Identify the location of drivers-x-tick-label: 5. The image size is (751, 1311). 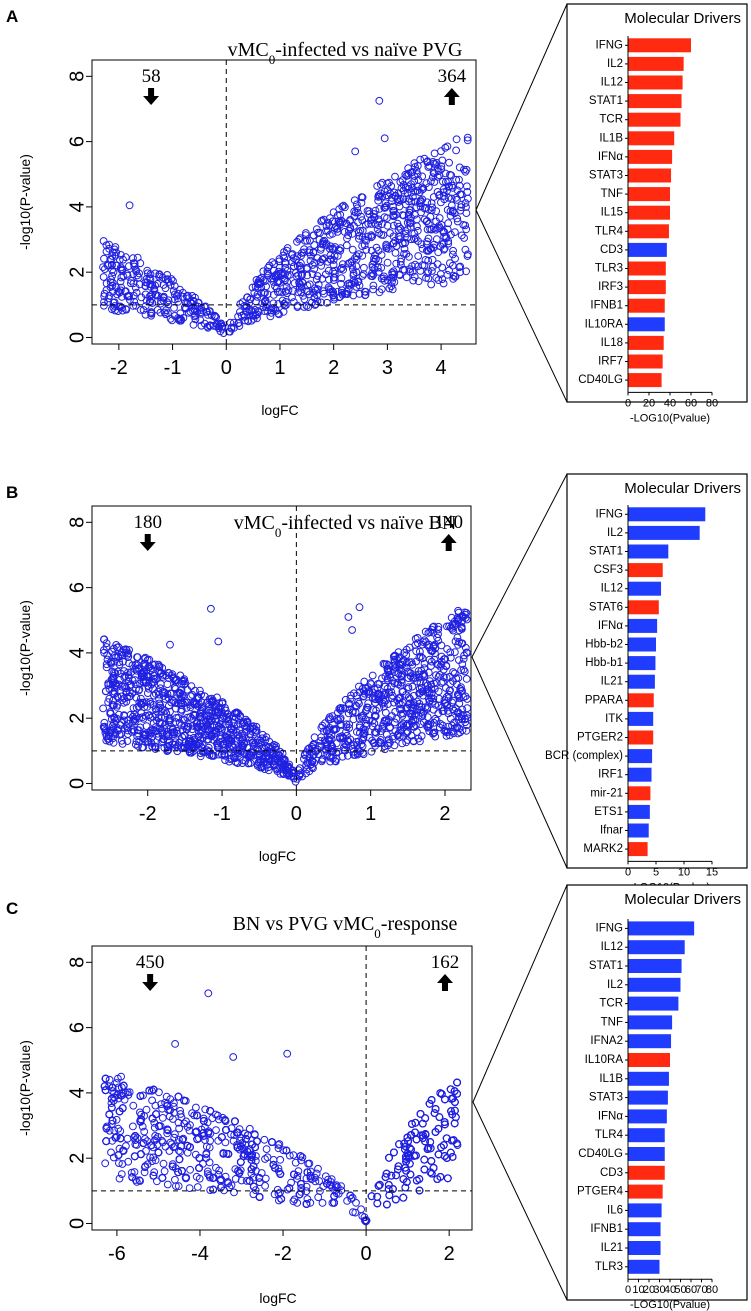
(656, 872).